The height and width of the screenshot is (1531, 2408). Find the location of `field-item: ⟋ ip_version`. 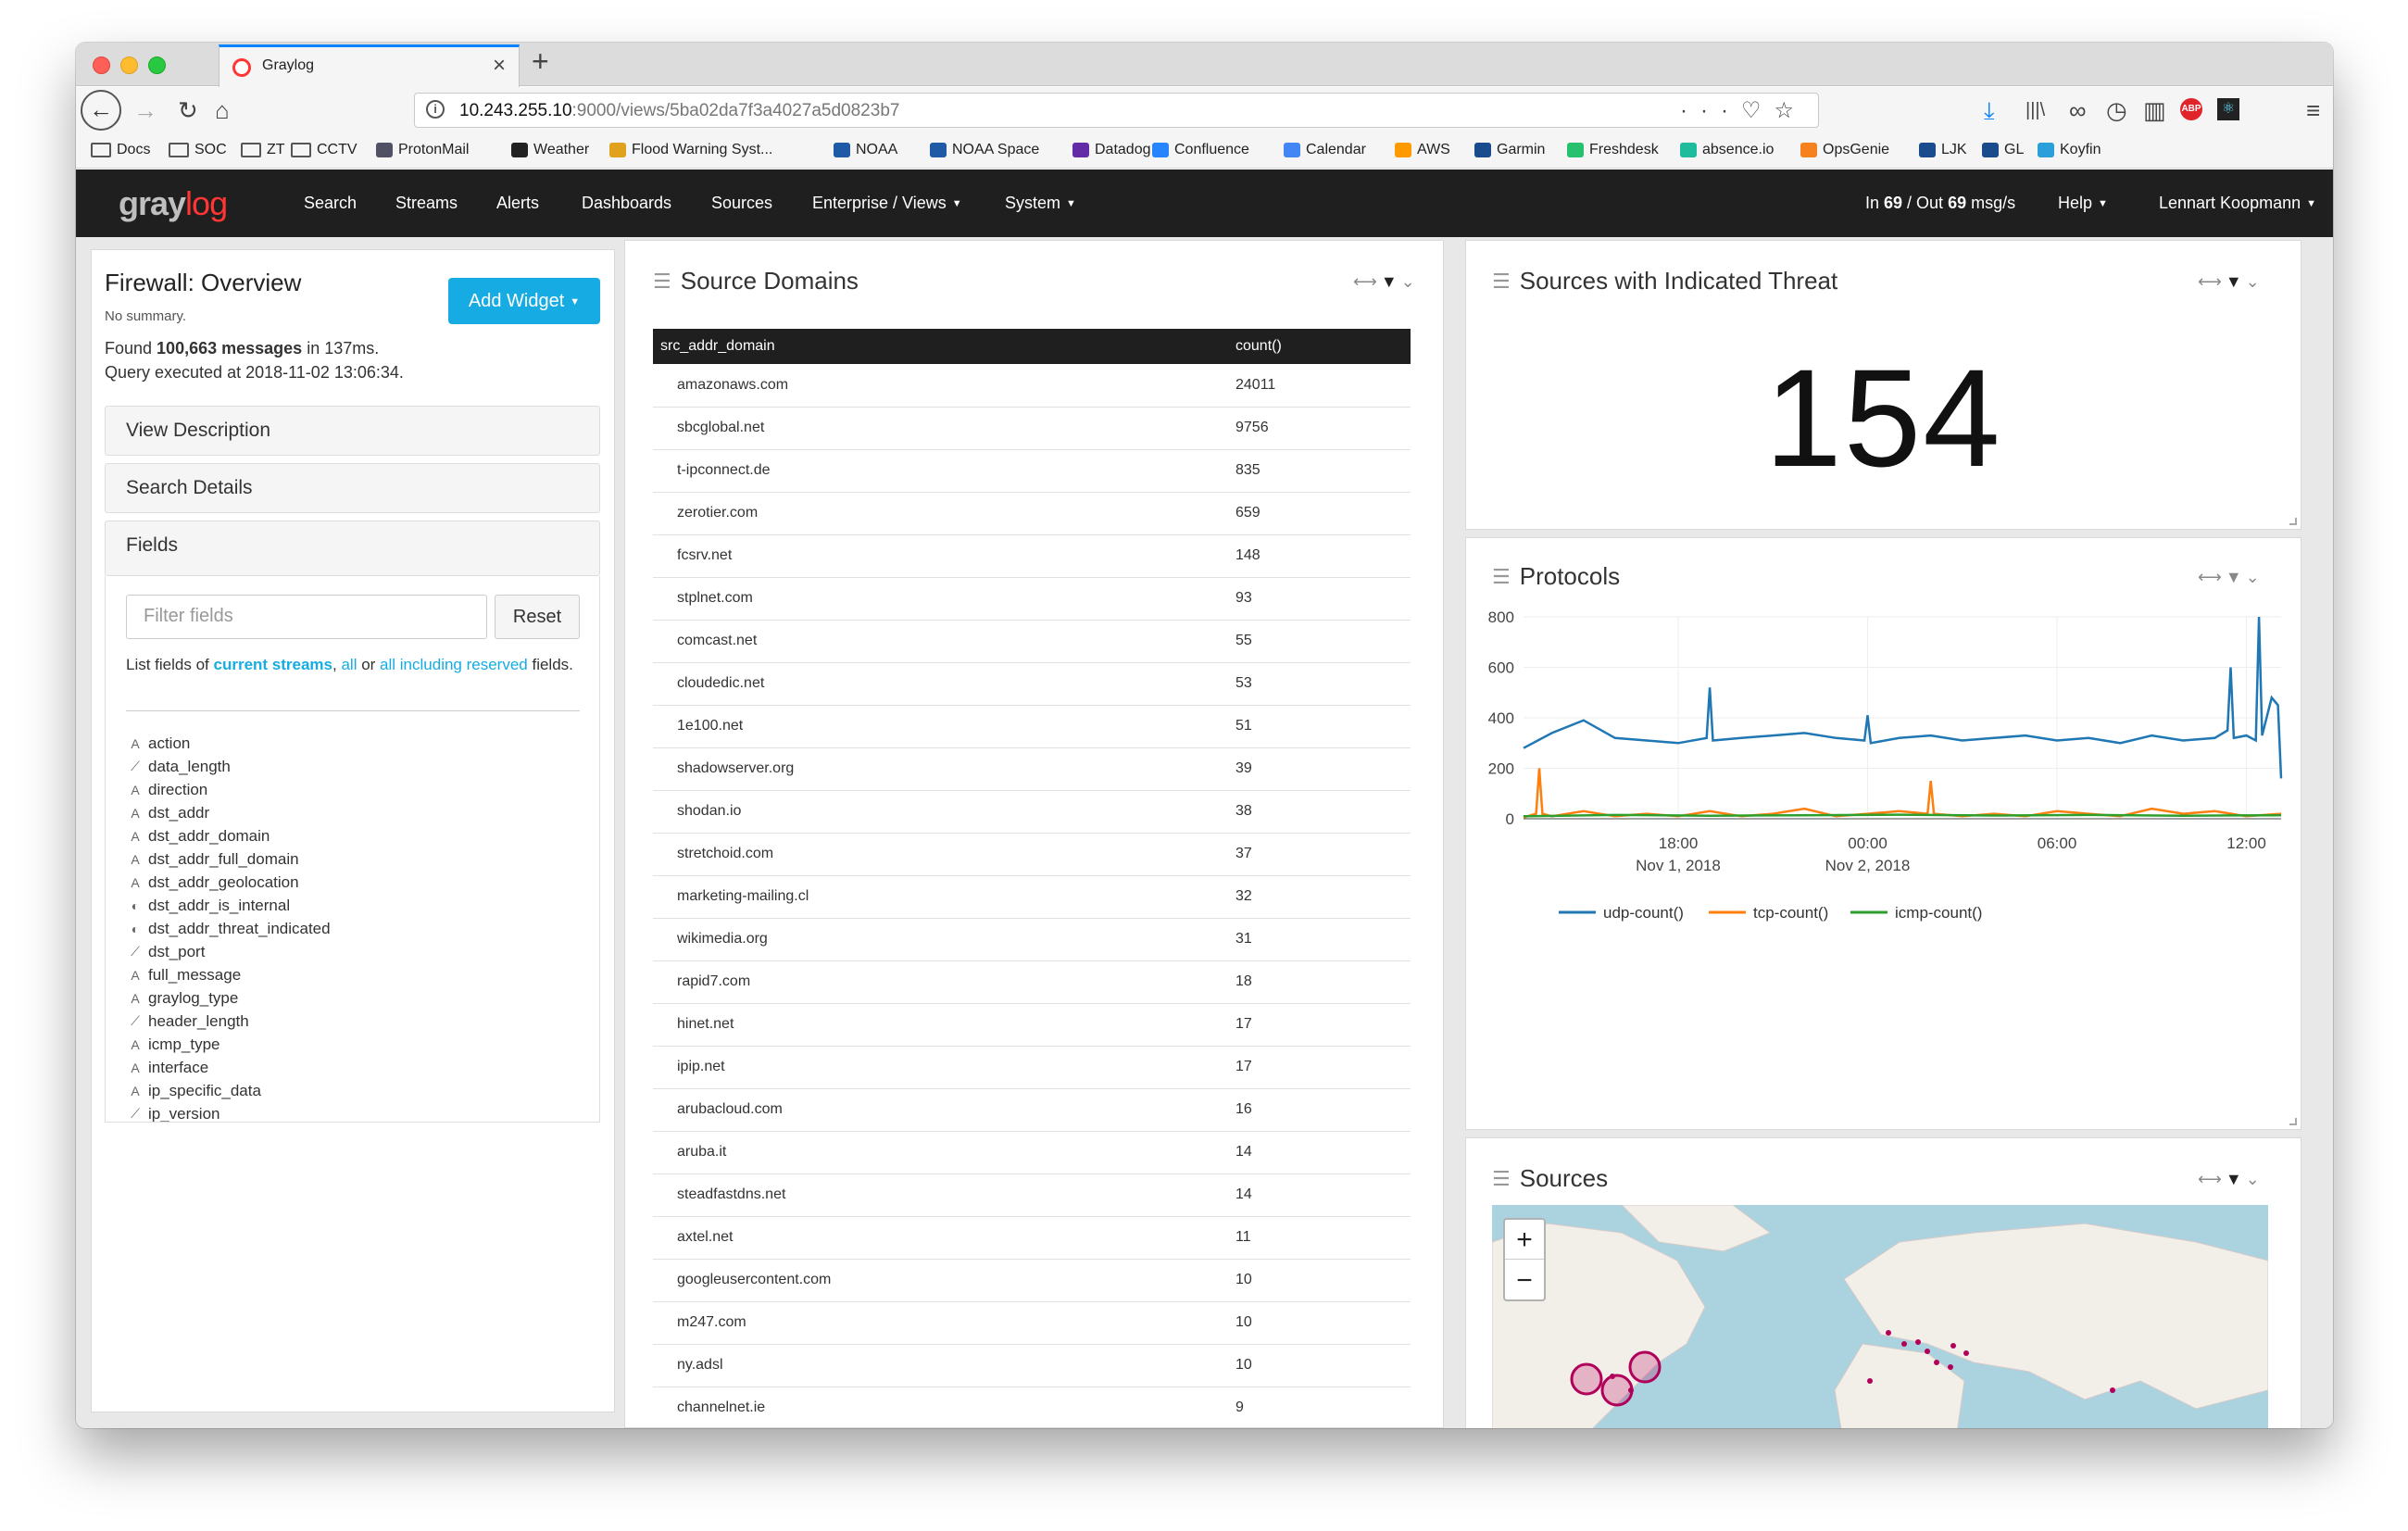

field-item: ⟋ ip_version is located at coordinates (228, 1112).